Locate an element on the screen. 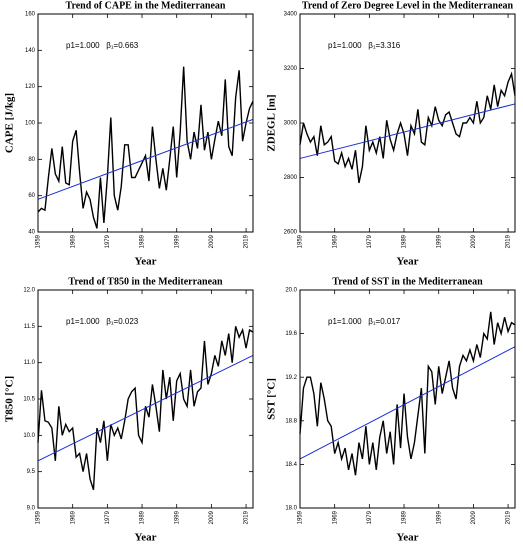 The width and height of the screenshot is (523, 550). y-tick-label: 80 is located at coordinates (31, 160).